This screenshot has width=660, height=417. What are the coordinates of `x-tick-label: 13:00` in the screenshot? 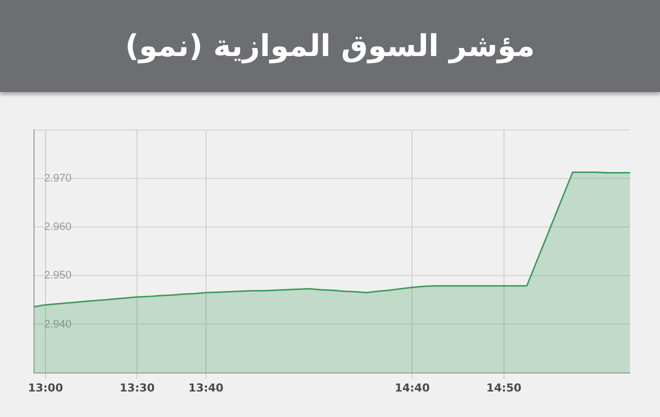 It's located at (46, 387).